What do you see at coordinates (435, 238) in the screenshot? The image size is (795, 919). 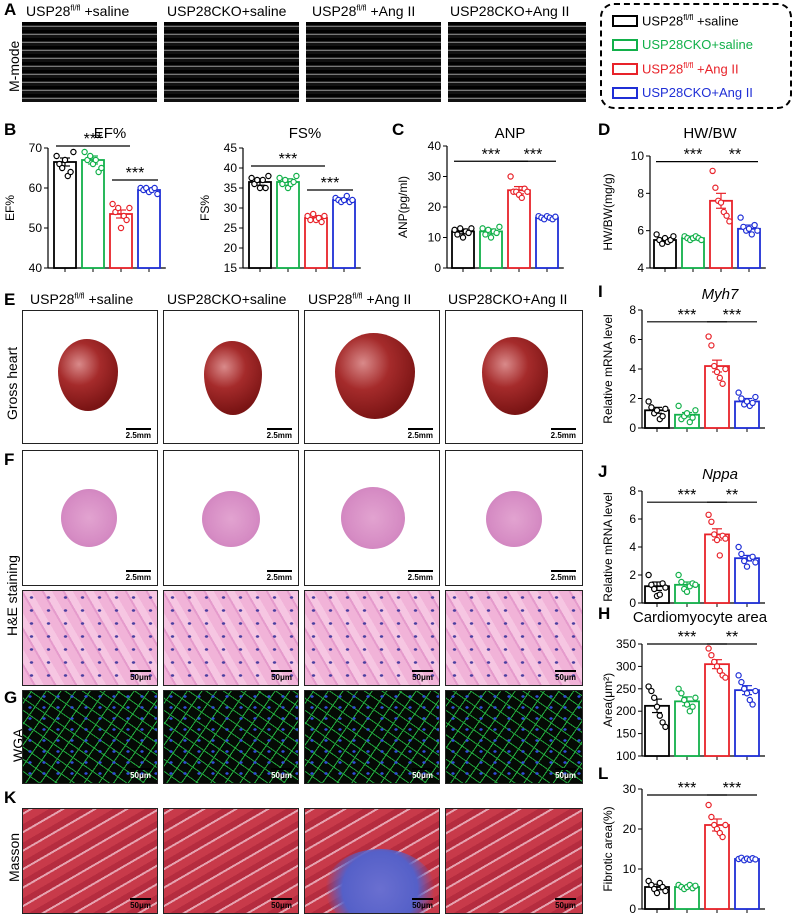 I see `y-tick-label: 10` at bounding box center [435, 238].